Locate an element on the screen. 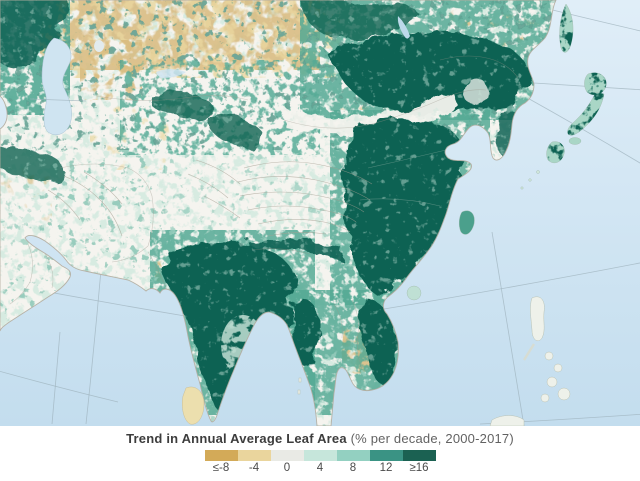 This screenshot has width=640, height=481. legend-label: 4 is located at coordinates (320, 468).